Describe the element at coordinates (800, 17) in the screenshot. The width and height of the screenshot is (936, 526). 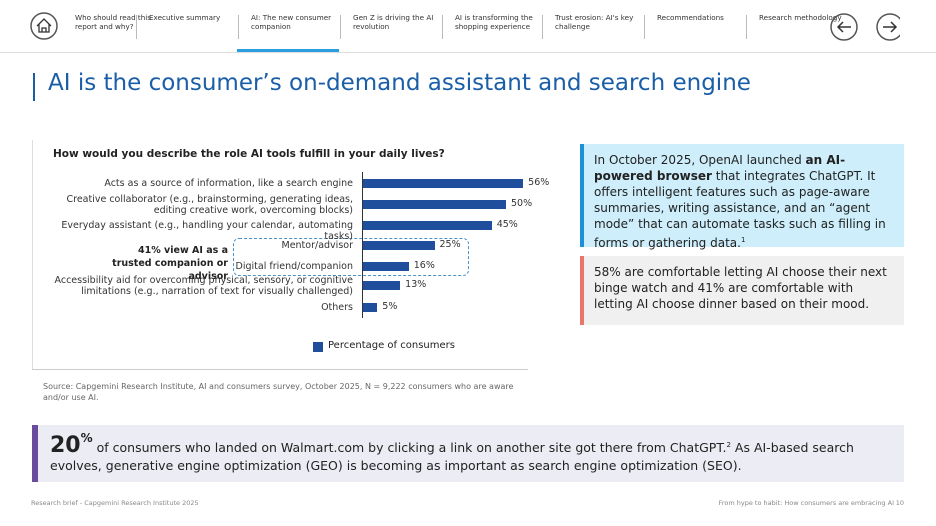
I see `nav-item: Research methodology` at that location.